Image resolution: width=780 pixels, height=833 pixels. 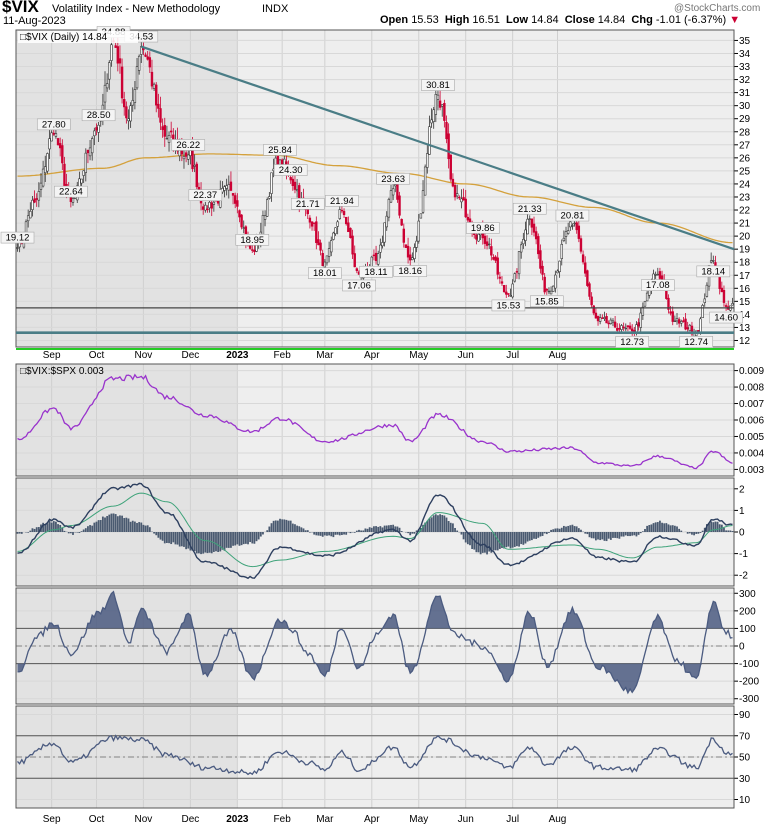 What do you see at coordinates (749, 699) in the screenshot?
I see `y-tick-label: -300` at bounding box center [749, 699].